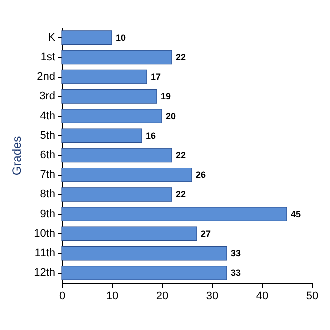 This screenshot has height=330, width=330. I want to click on y-tick-label: 5th, so click(48, 136).